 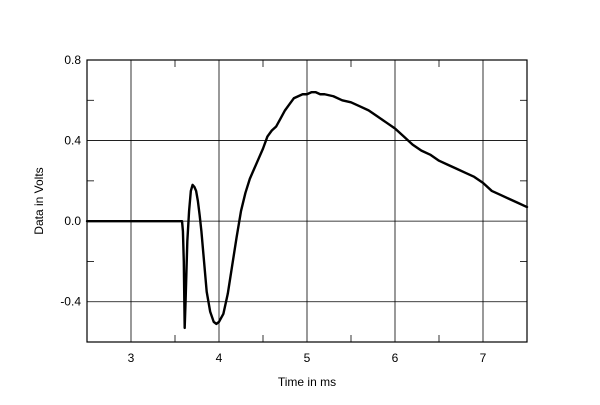 What do you see at coordinates (219, 358) in the screenshot?
I see `x-tick-label: 4` at bounding box center [219, 358].